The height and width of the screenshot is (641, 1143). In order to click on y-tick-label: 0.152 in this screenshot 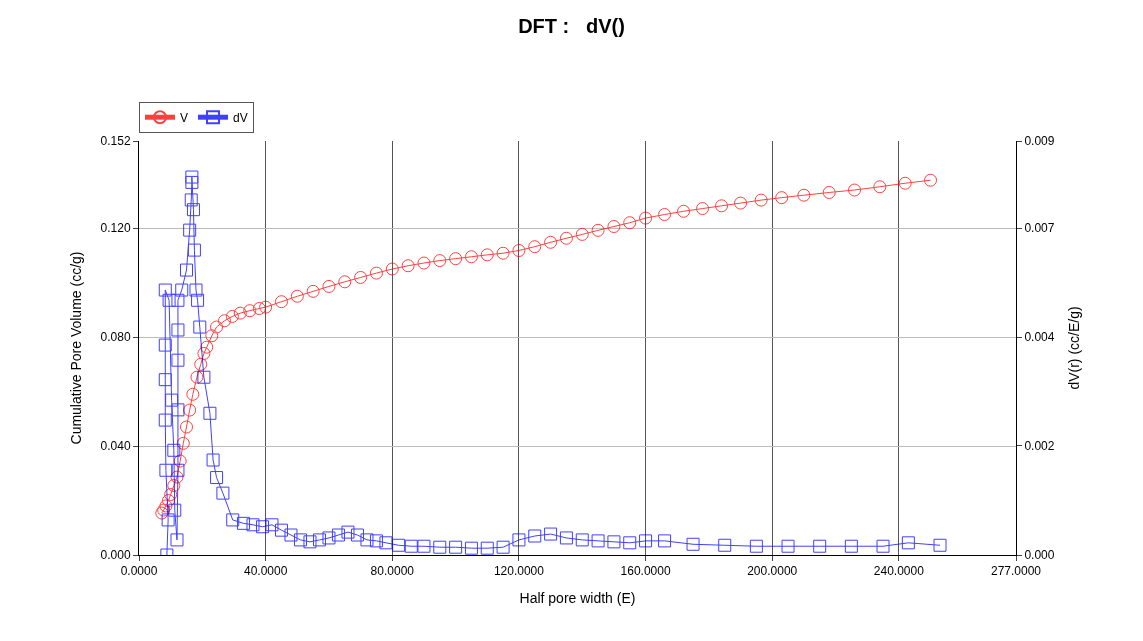, I will do `click(115, 141)`.